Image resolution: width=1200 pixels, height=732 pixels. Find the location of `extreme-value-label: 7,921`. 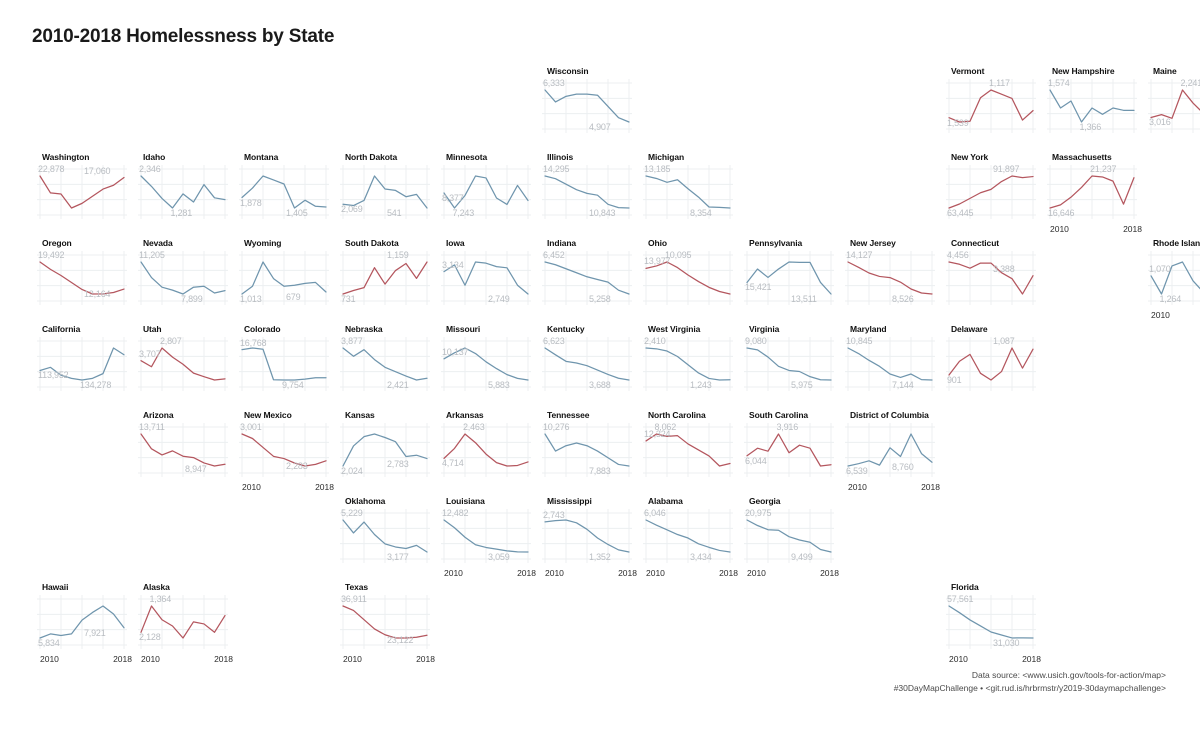

extreme-value-label: 7,921 is located at coordinates (95, 632).